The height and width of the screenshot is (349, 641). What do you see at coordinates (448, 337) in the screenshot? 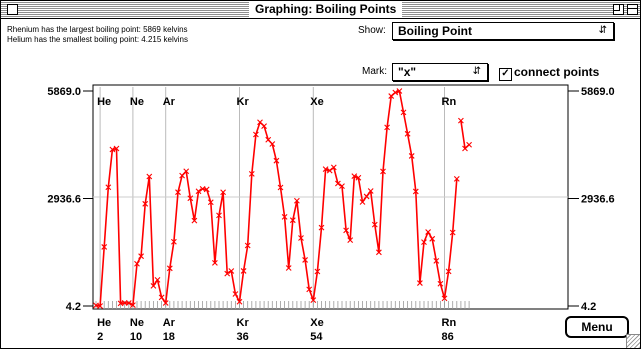
I see `bottom-element-number: 86` at bounding box center [448, 337].